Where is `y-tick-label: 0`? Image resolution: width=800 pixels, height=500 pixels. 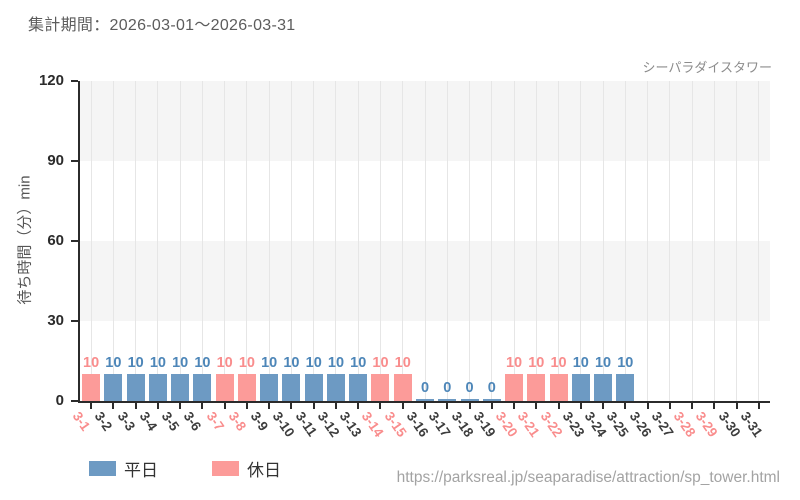
y-tick-label: 0 is located at coordinates (59, 400).